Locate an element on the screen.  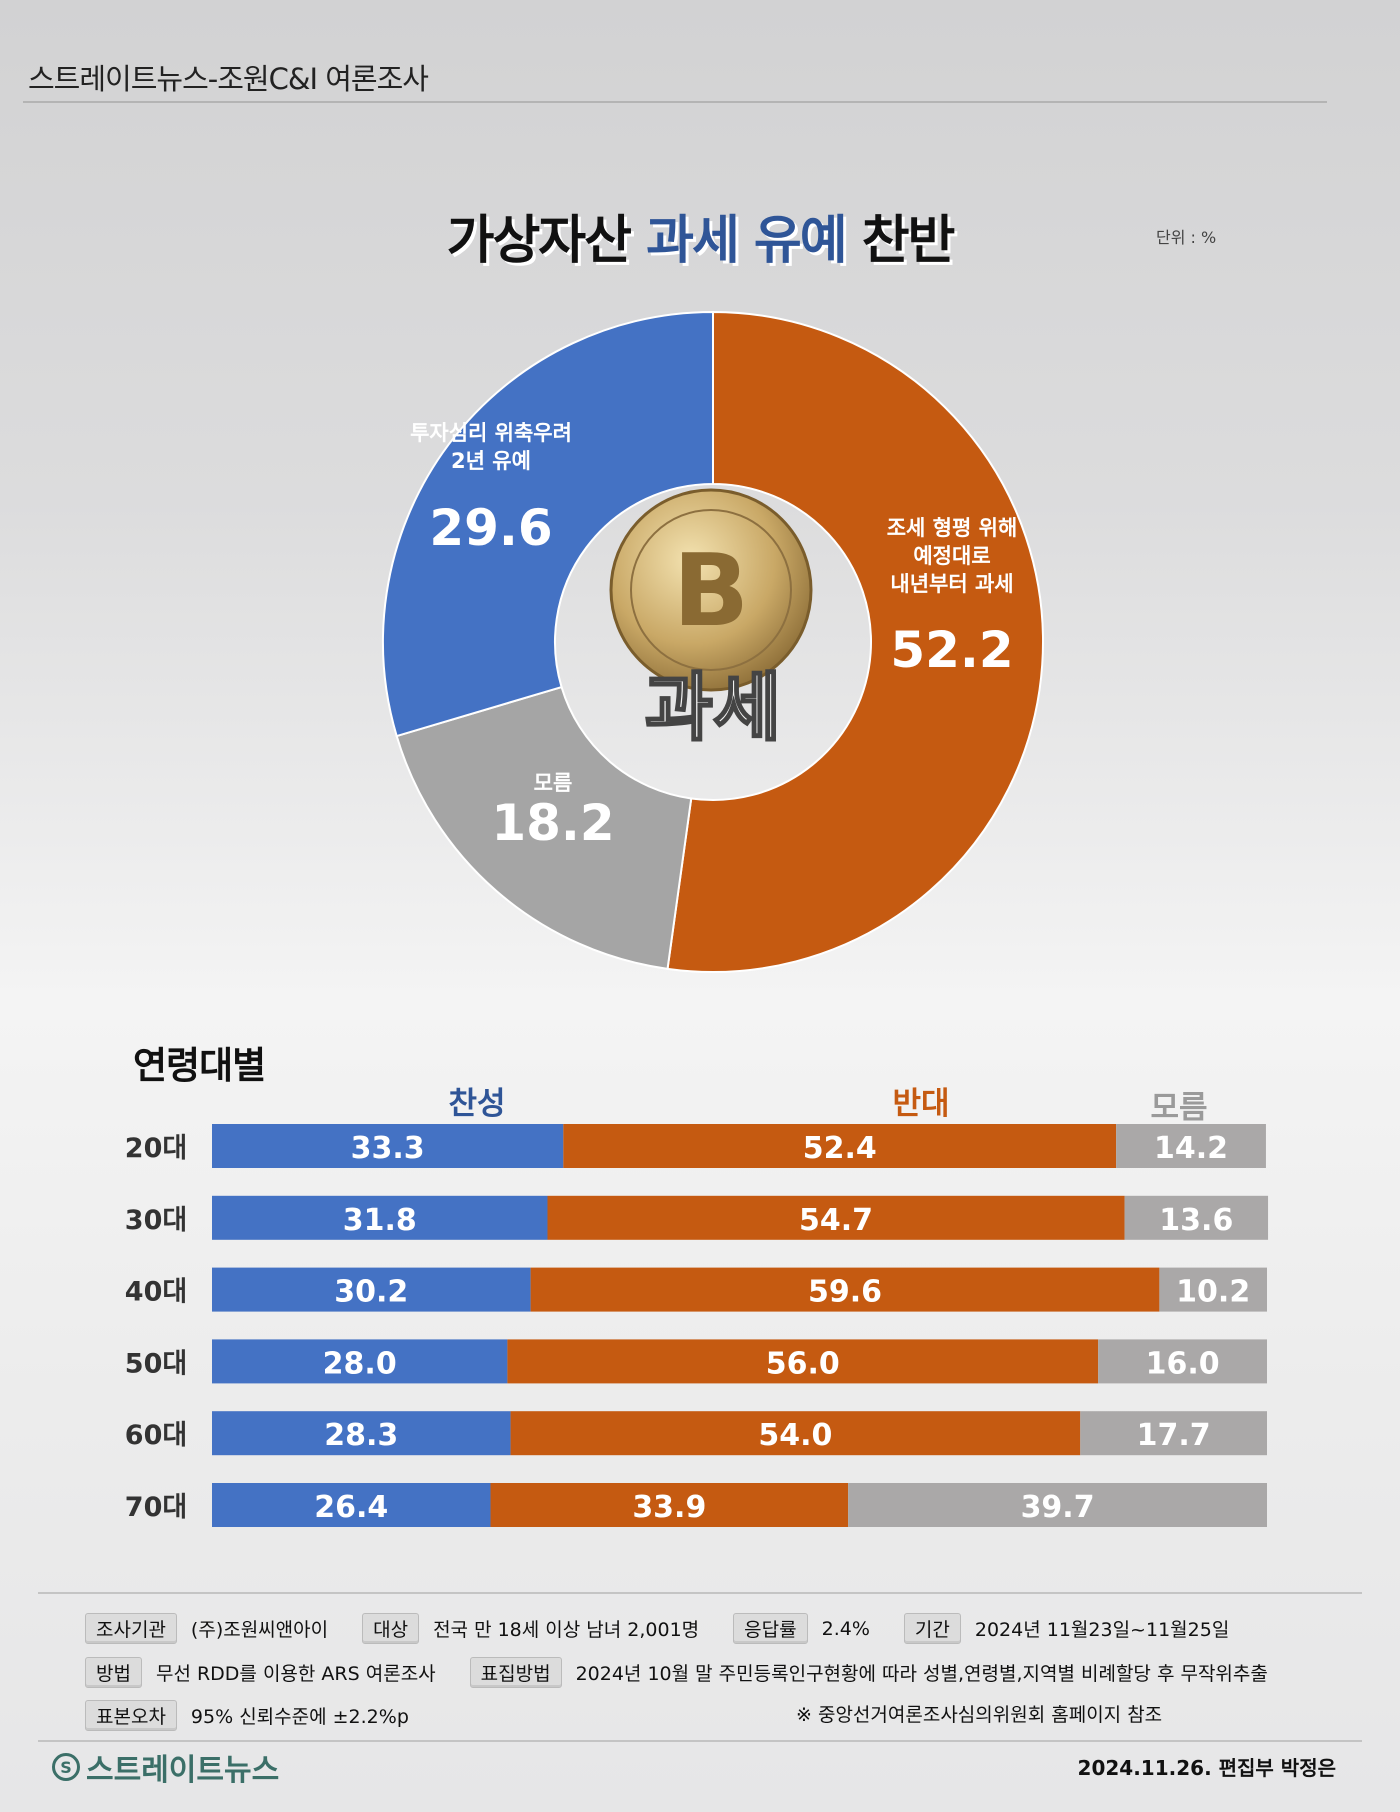
title-part2: 찬반 is located at coordinates (908, 241).